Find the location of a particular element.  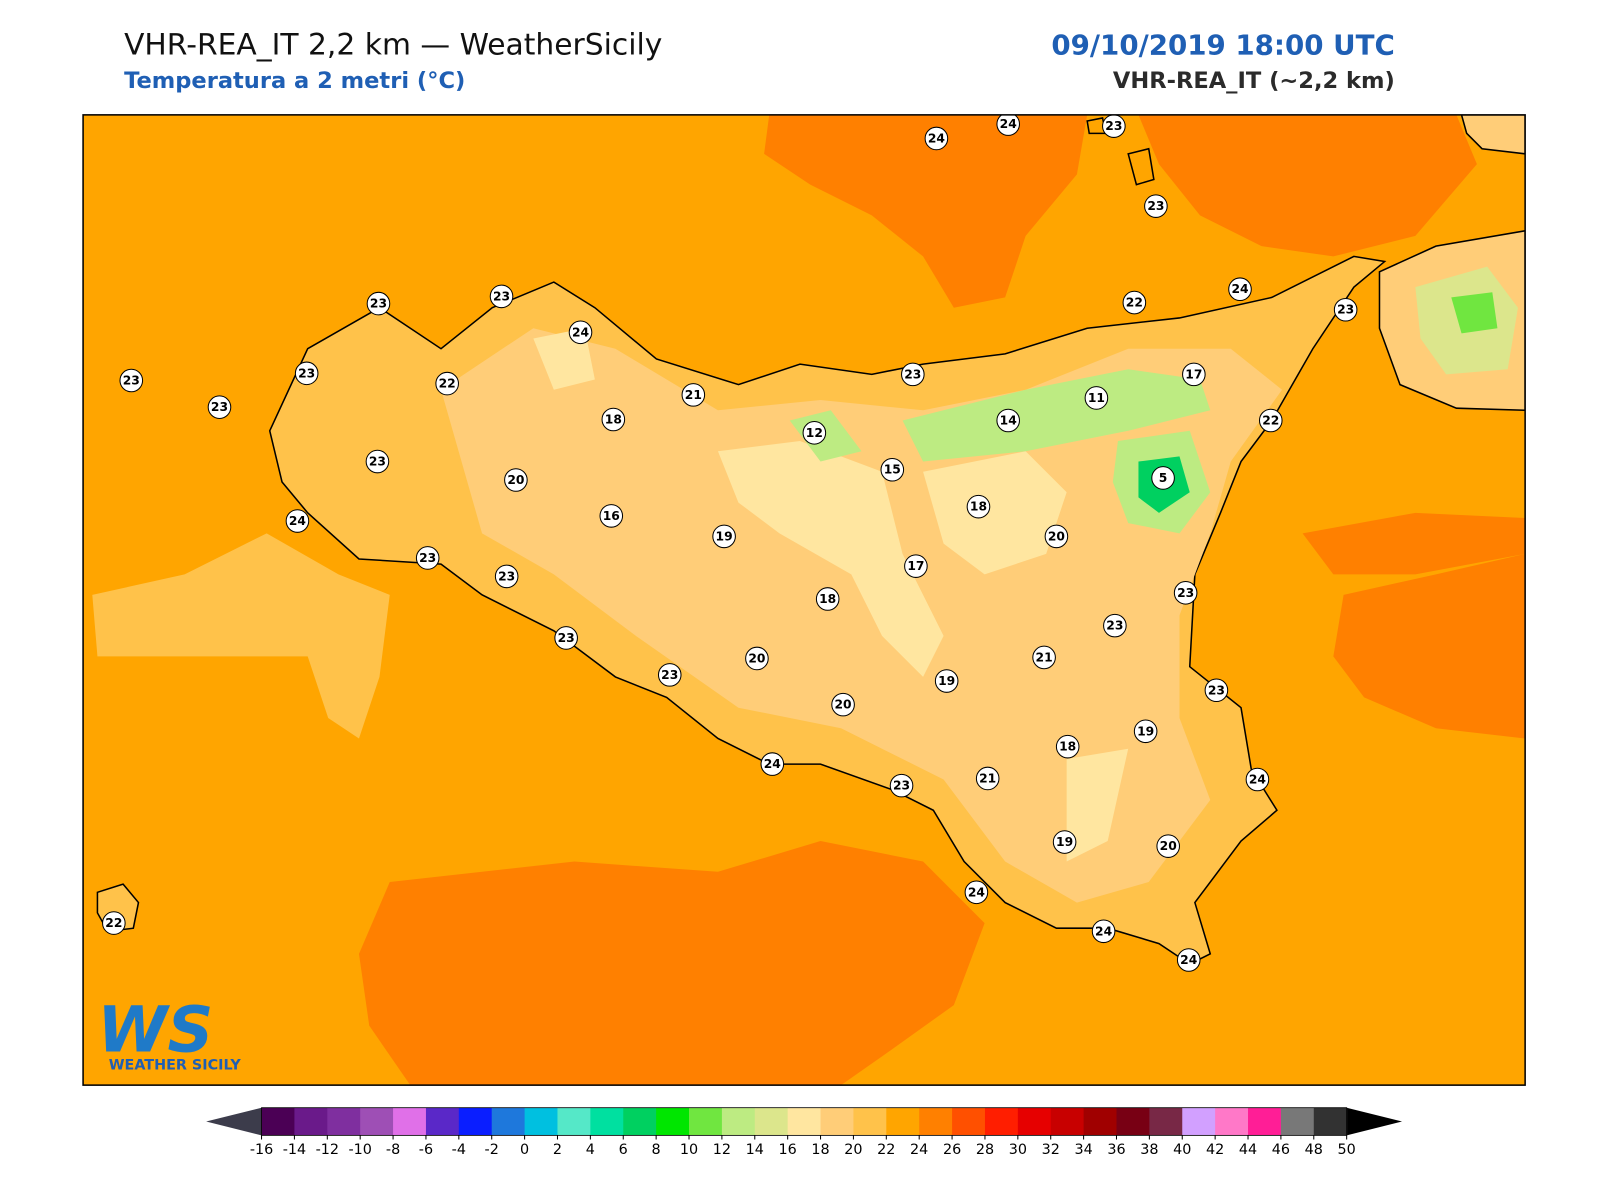

colorbar-under is located at coordinates (234, 1121).